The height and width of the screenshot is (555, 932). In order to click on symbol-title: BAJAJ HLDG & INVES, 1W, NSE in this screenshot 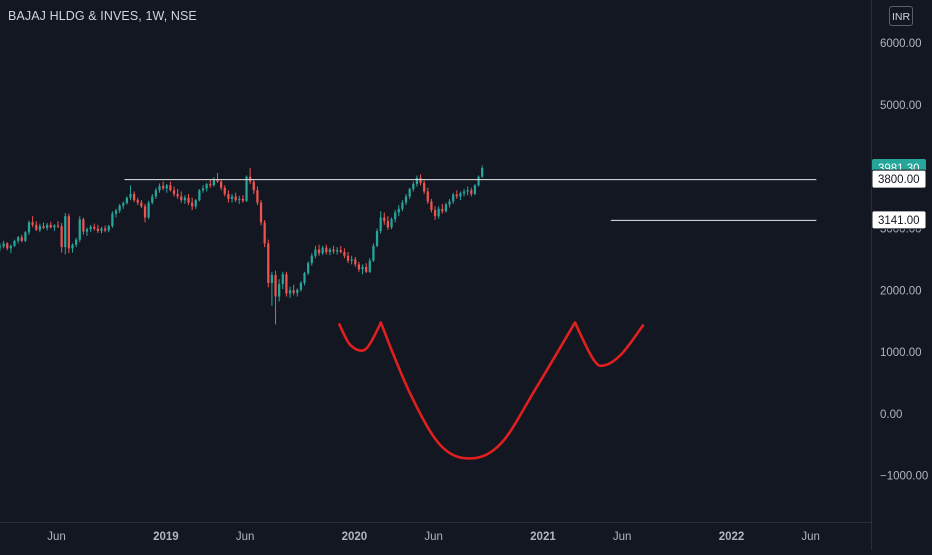, I will do `click(102, 16)`.